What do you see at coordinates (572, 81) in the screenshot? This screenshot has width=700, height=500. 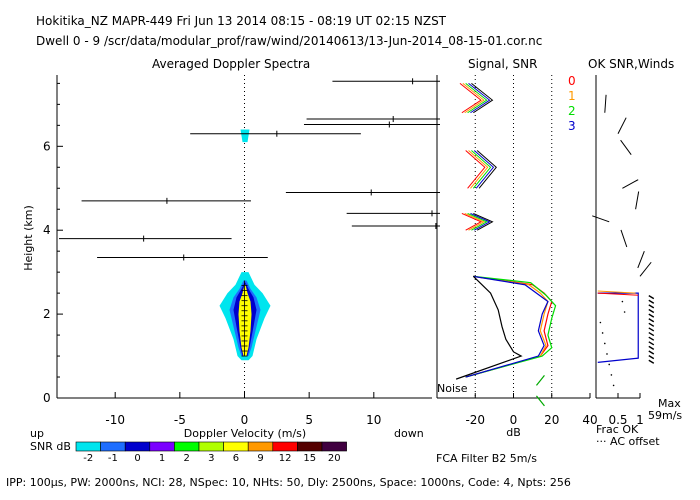 I see `legend-beam-0: 0` at bounding box center [572, 81].